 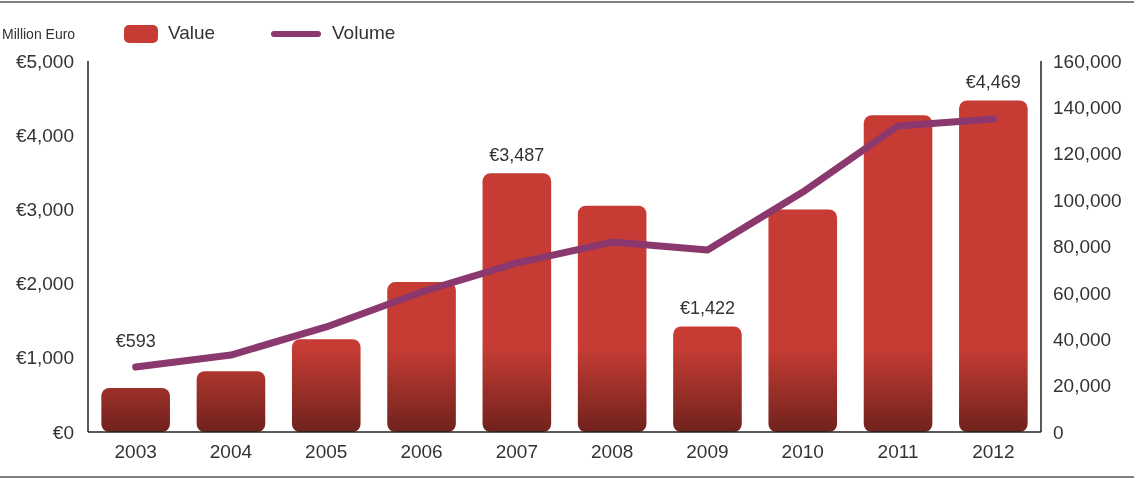 I want to click on x-tick-label: 2003, so click(x=135, y=451).